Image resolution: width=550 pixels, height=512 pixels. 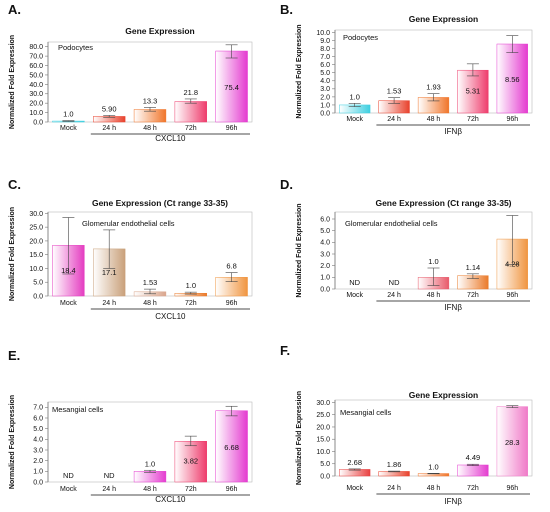 I want to click on data-label: 5.31, so click(x=473, y=91).